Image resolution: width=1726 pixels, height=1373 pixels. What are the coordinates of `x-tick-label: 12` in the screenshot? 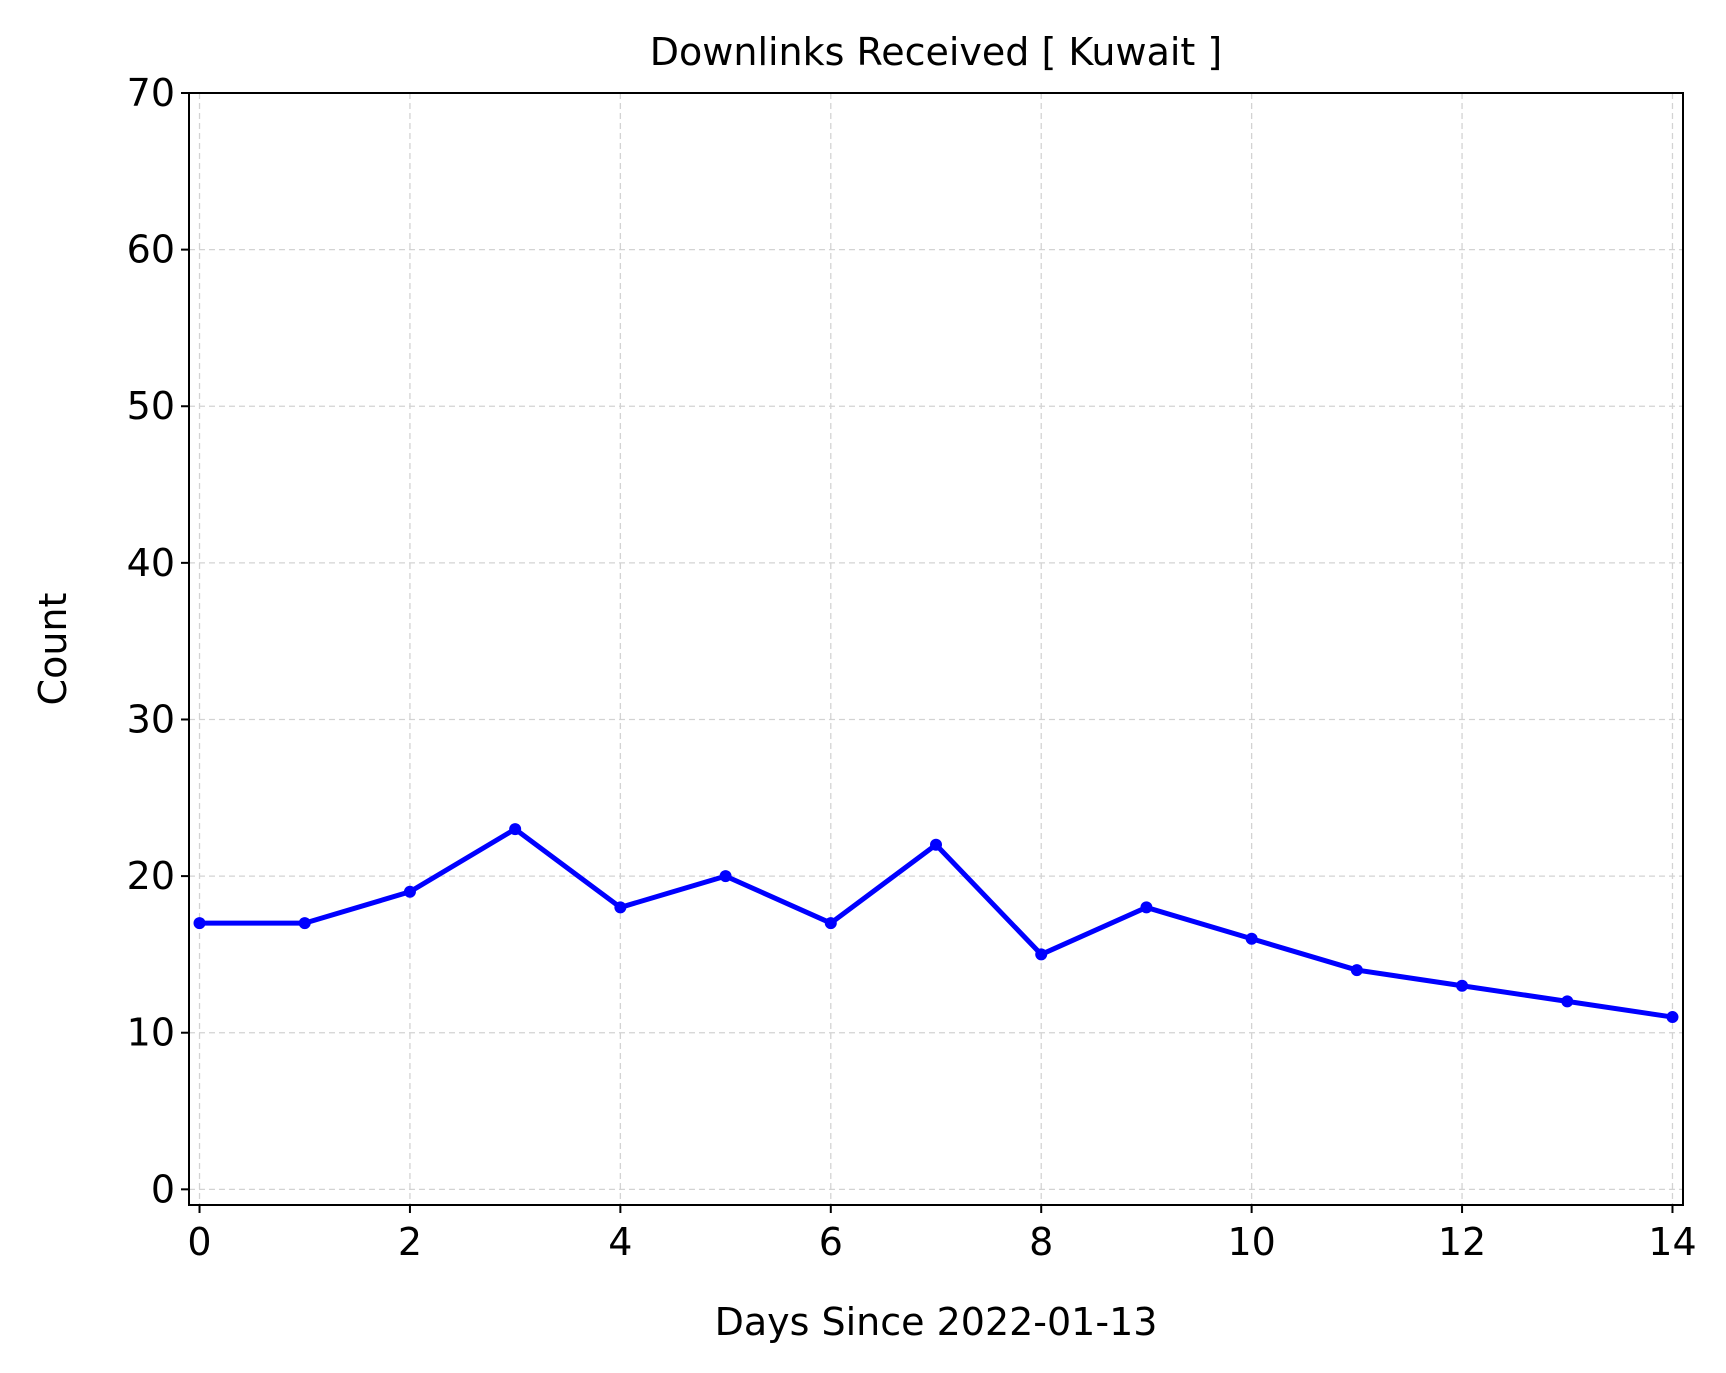 It's located at (1462, 1242).